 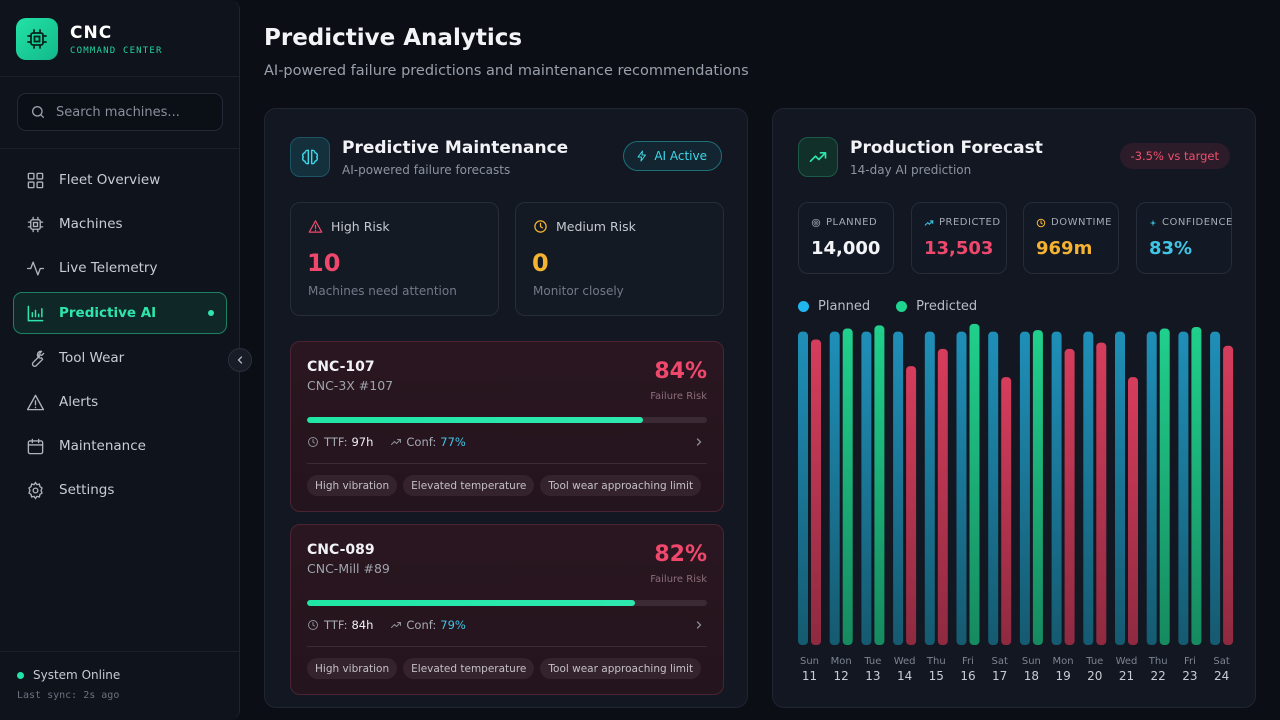 I want to click on medium-risk-note: Monitor closely, so click(x=578, y=291).